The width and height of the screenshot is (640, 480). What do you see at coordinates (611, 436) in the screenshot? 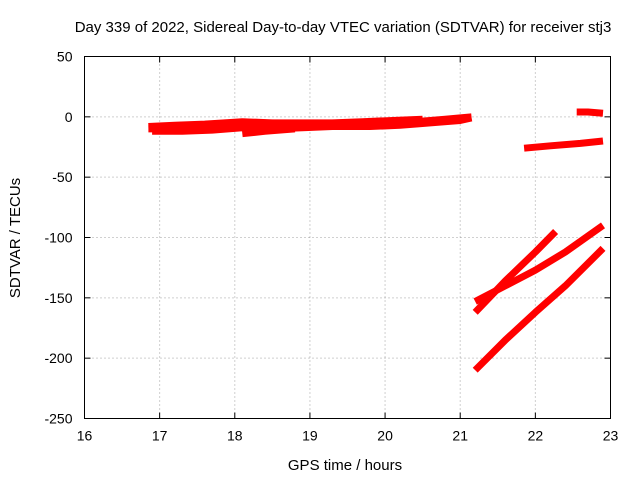
I see `x-tick-label: 23` at bounding box center [611, 436].